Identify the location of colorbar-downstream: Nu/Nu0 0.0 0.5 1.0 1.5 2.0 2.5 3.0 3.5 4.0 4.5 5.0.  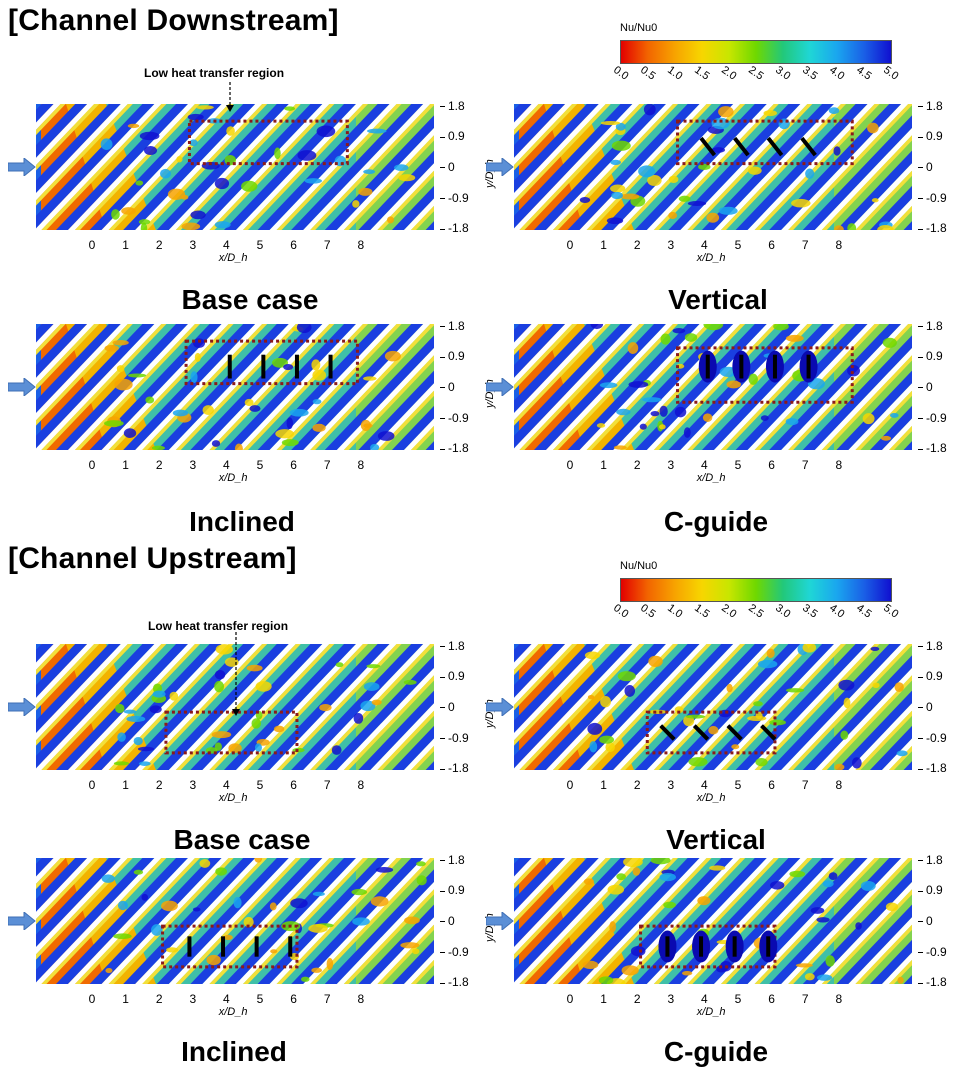
(756, 52).